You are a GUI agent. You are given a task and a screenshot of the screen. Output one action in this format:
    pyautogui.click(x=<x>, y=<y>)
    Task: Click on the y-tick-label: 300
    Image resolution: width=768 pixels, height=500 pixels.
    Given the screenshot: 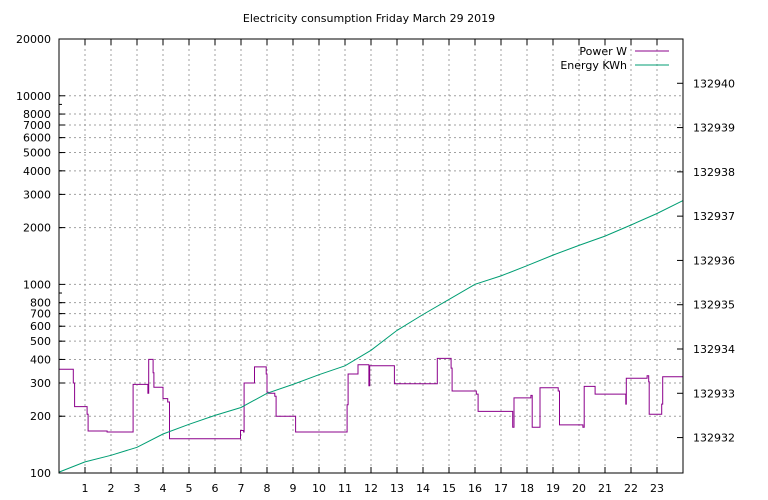 What is the action you would take?
    pyautogui.click(x=40, y=383)
    